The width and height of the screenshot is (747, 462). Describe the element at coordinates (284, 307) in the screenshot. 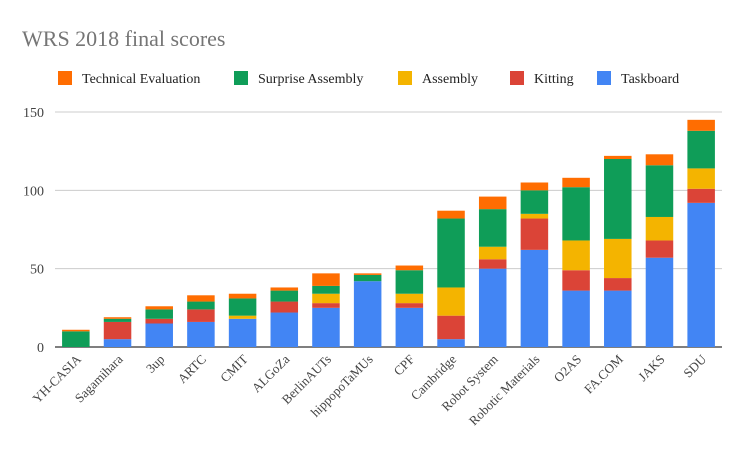

I see `bar-kitting-algoza` at that location.